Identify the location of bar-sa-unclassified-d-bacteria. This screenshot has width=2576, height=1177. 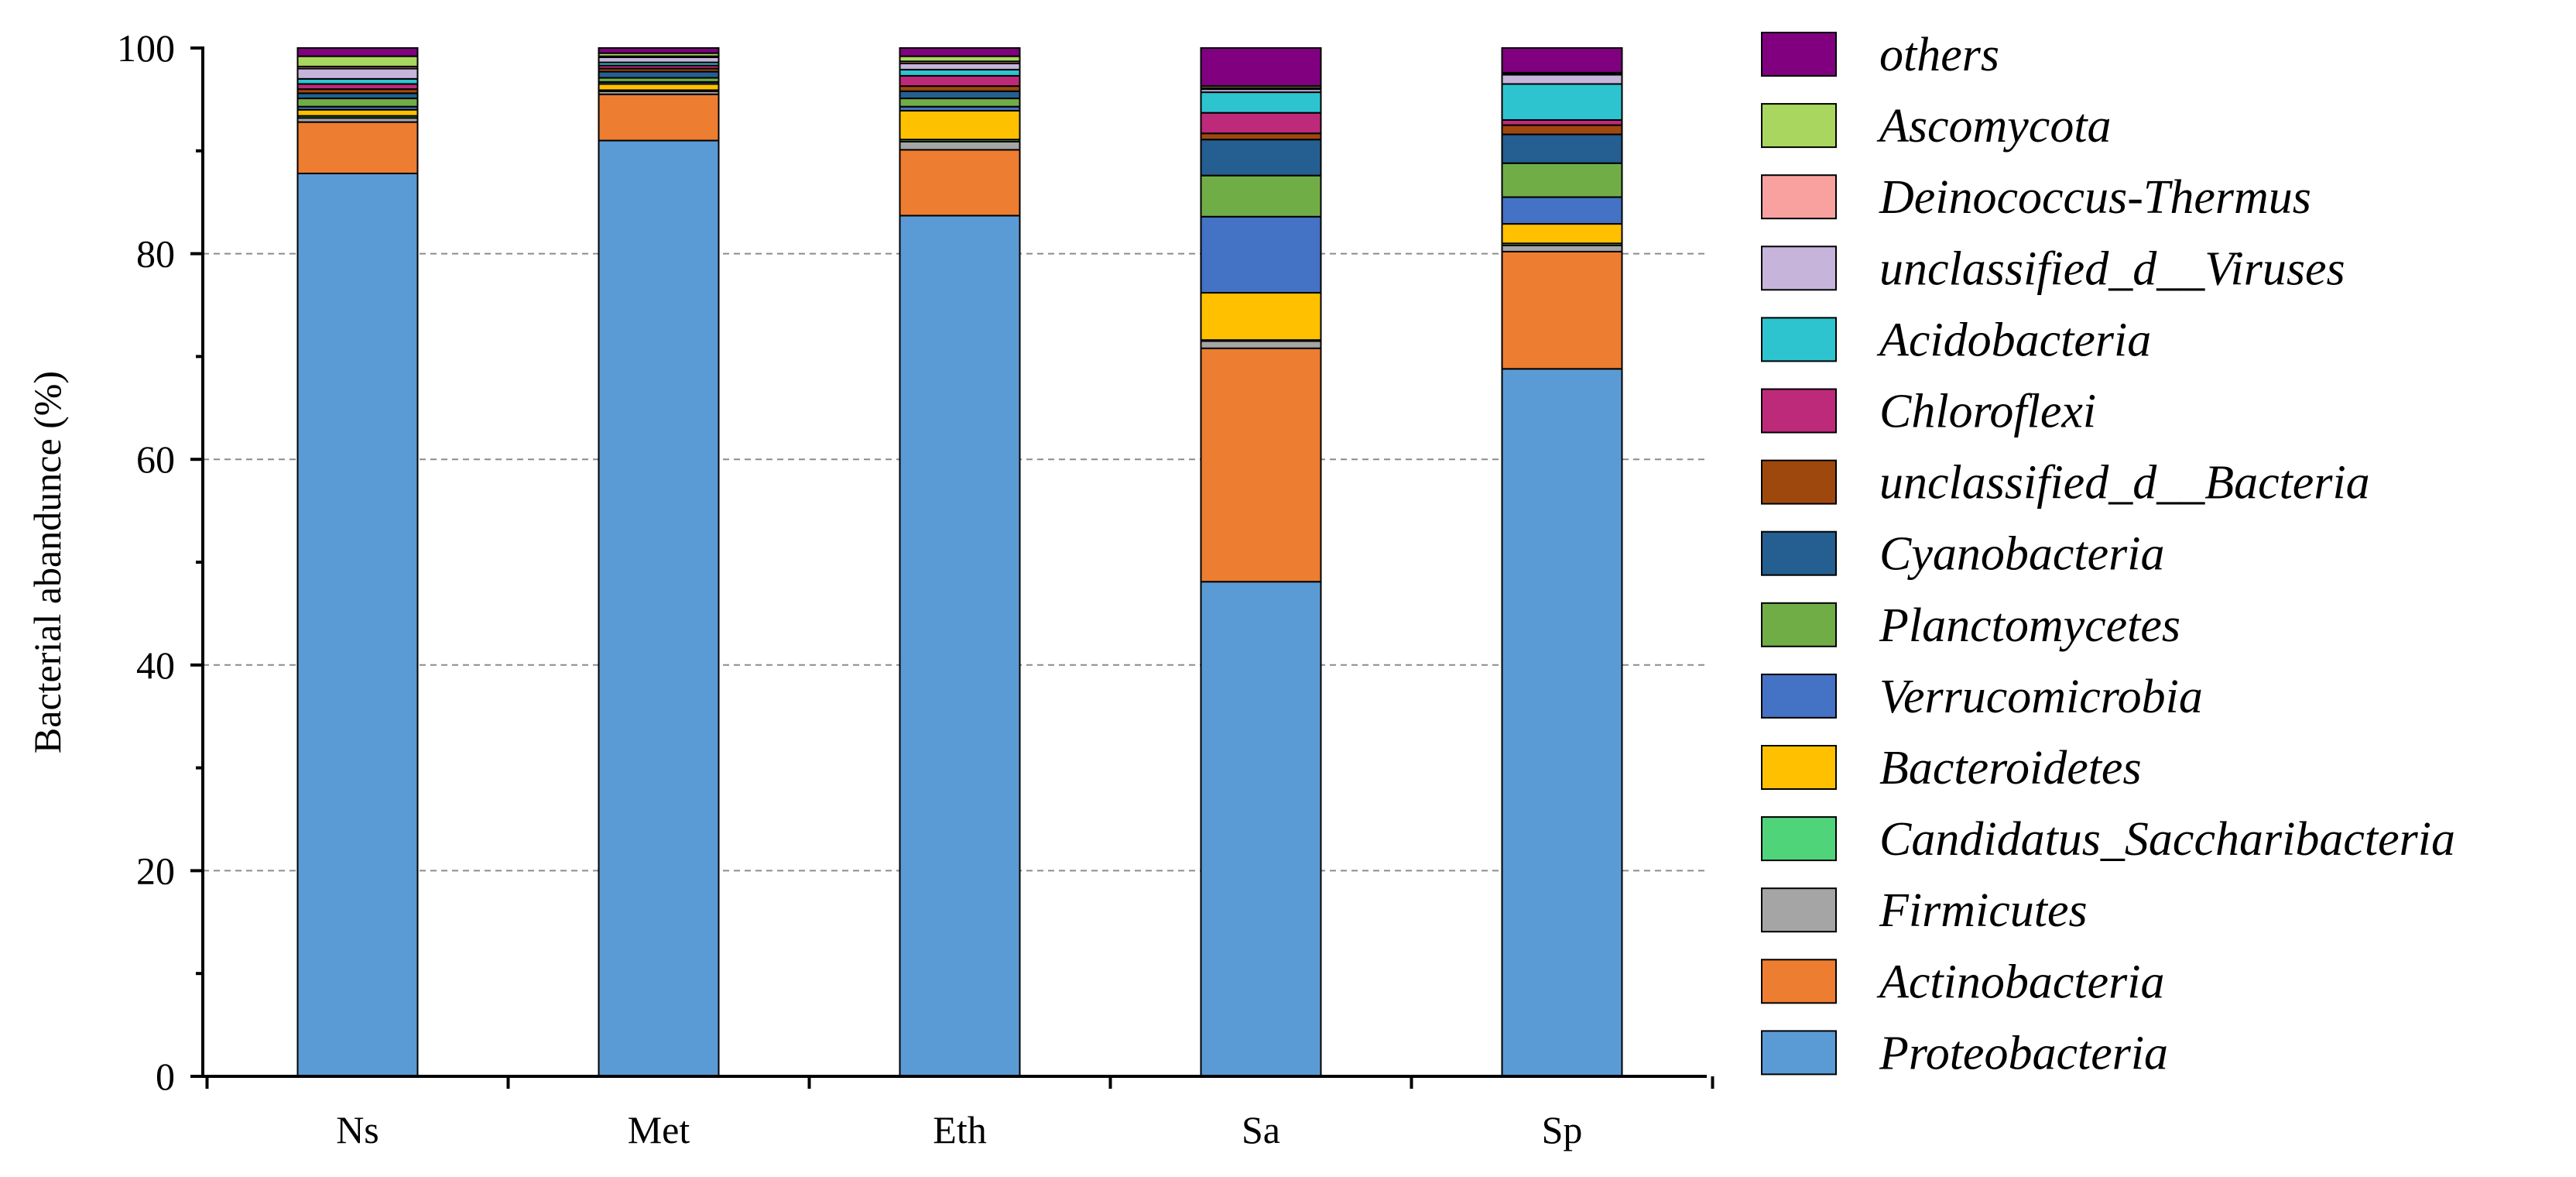
(1261, 137).